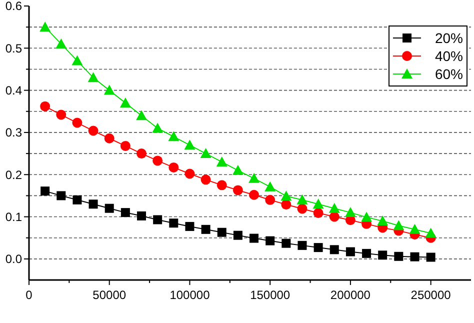  I want to click on legend-label: 60%, so click(448, 74).